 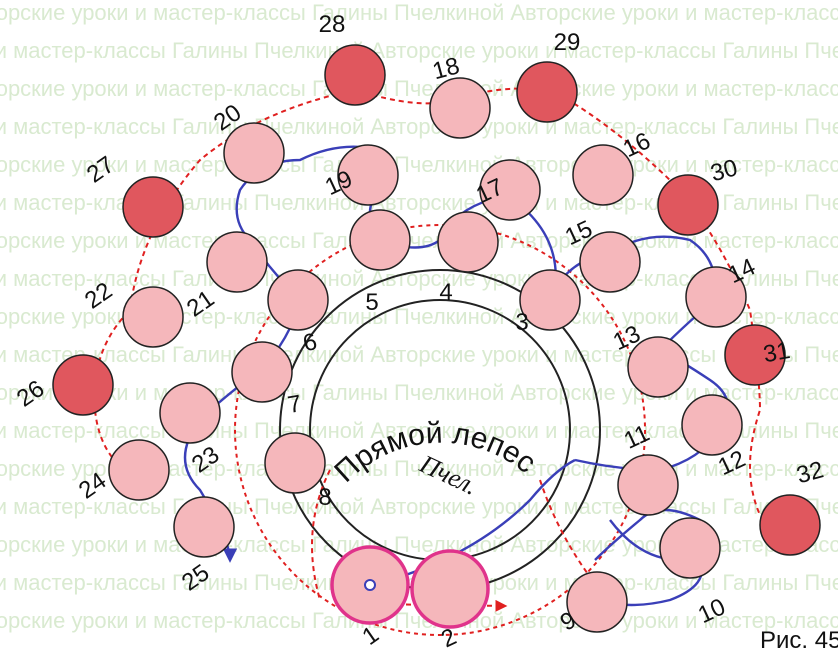 I want to click on bead-number-7: 7, so click(x=295, y=404).